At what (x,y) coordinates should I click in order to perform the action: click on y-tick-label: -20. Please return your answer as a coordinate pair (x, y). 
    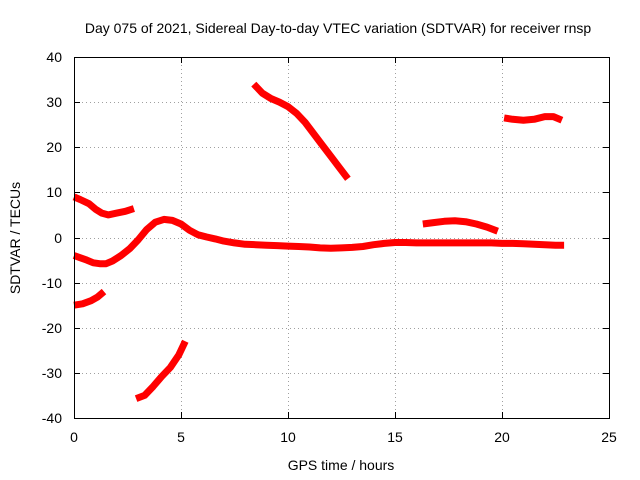
    Looking at the image, I should click on (52, 328).